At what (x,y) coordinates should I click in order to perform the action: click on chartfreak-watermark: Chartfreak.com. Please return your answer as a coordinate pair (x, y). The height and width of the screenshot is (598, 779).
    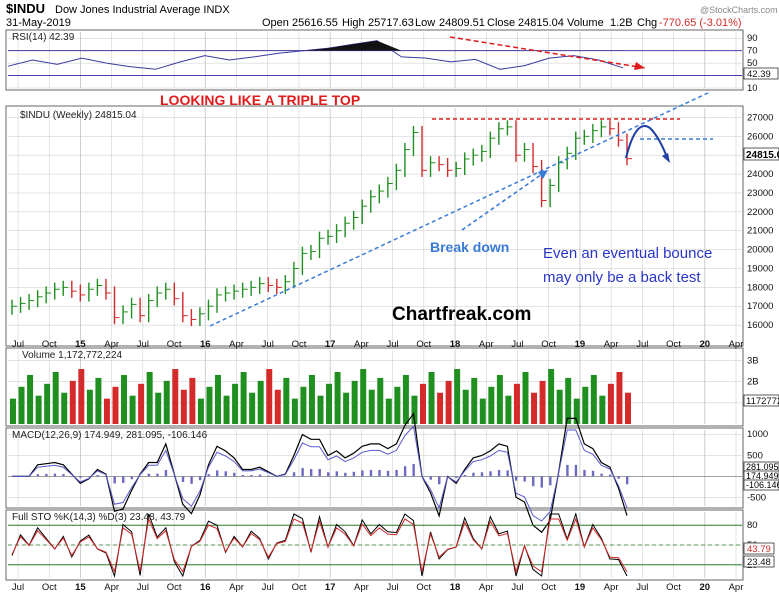
    Looking at the image, I should click on (461, 314).